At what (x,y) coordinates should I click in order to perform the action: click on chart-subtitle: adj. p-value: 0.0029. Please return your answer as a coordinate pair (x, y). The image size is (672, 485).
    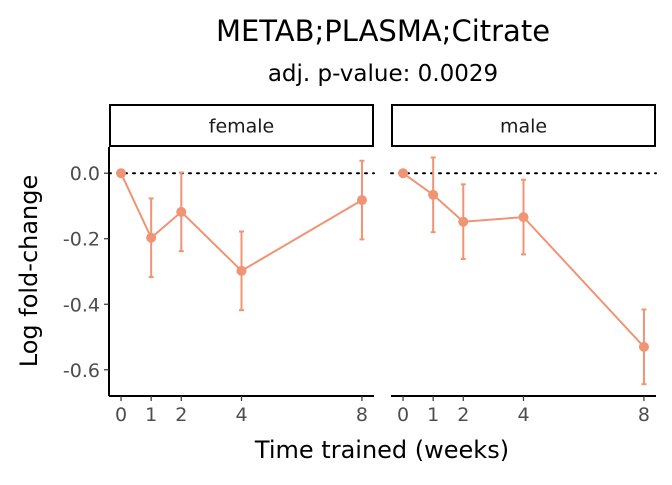
    Looking at the image, I should click on (383, 74).